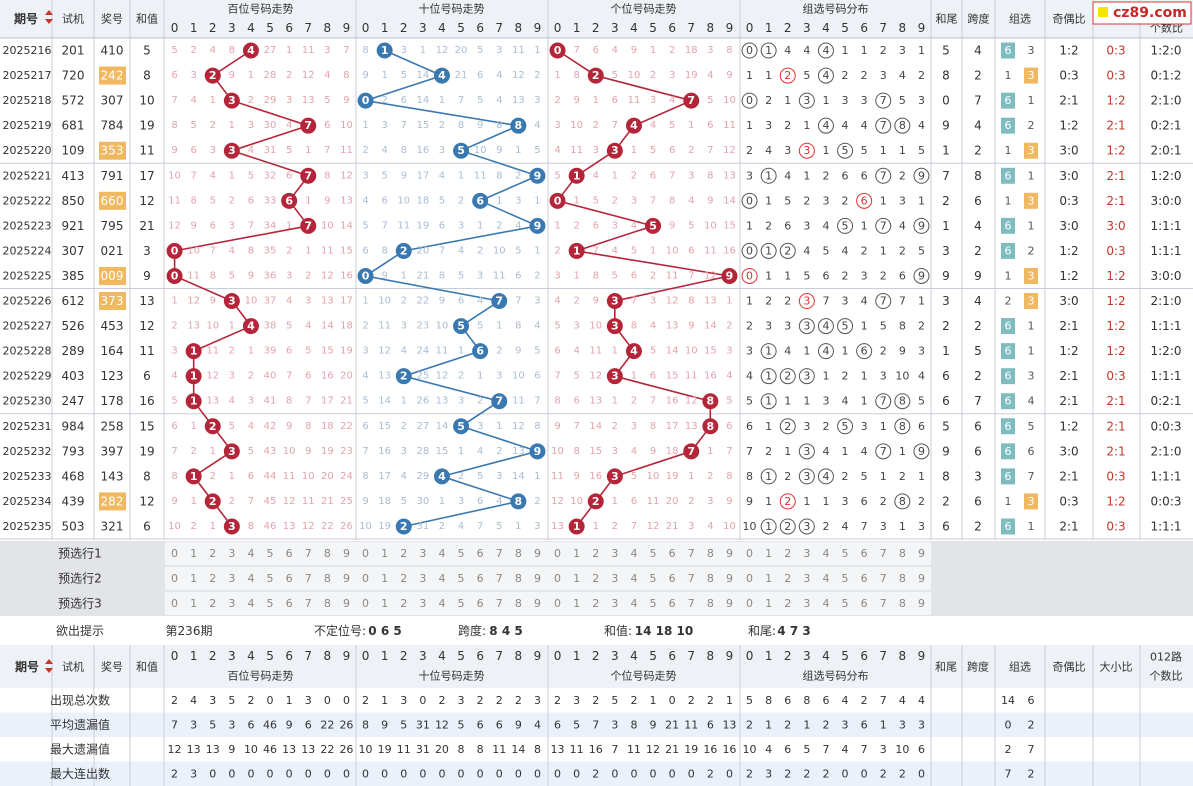 The height and width of the screenshot is (786, 1193). I want to click on header-period: 期号, so click(26, 18).